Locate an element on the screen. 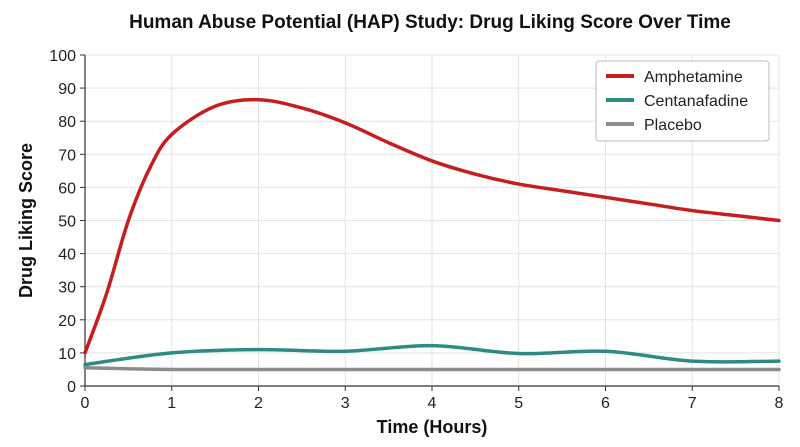 Image resolution: width=800 pixels, height=447 pixels. legend-label-placebo: Placebo is located at coordinates (673, 125).